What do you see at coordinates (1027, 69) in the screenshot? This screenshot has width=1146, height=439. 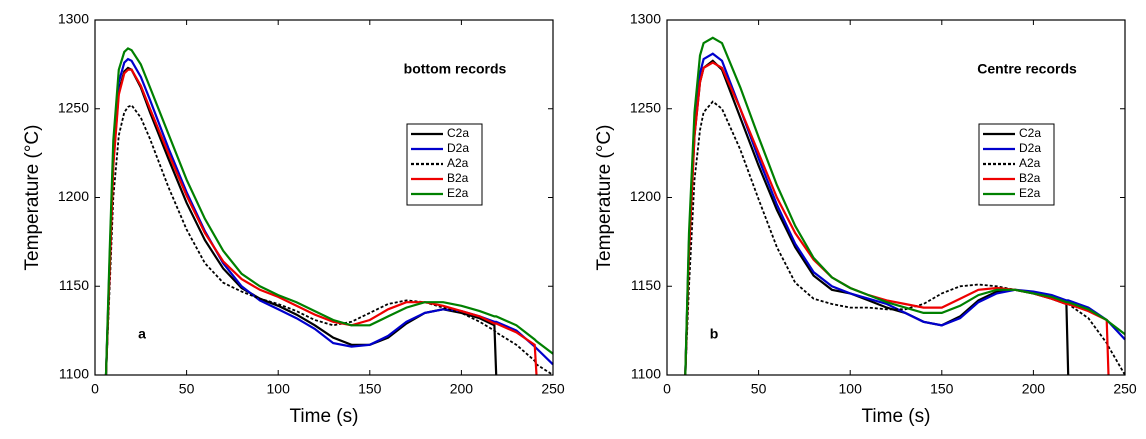 I see `annotation: Centre records` at bounding box center [1027, 69].